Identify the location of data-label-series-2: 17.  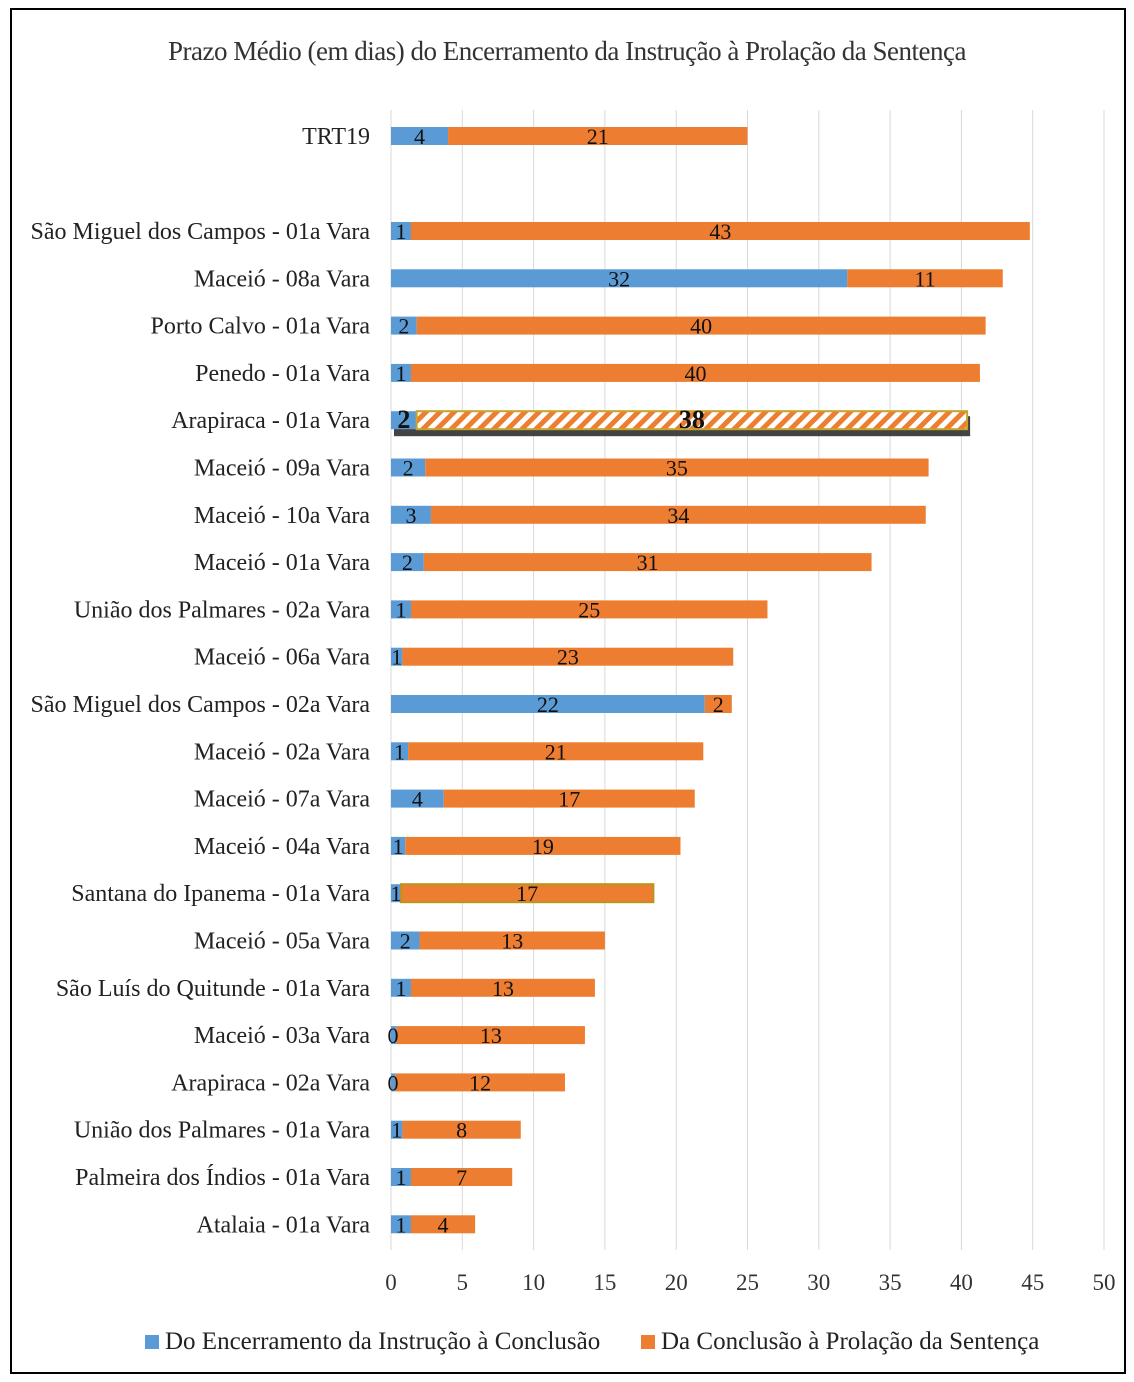
(527, 893).